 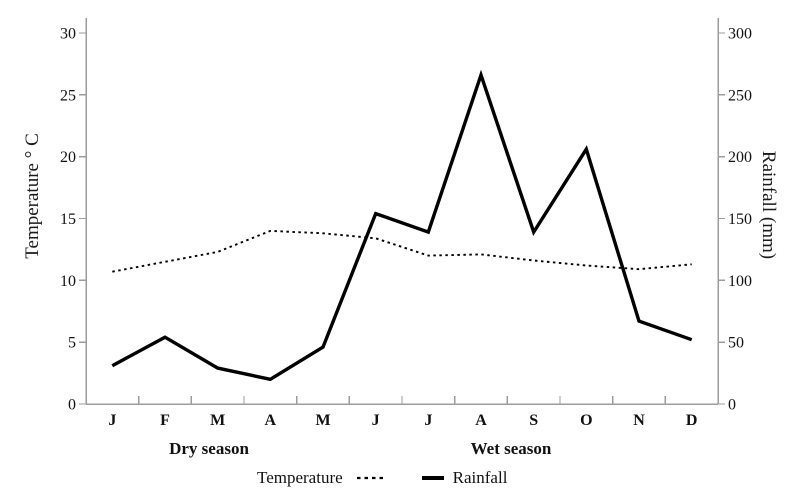 What do you see at coordinates (740, 34) in the screenshot?
I see `right-axis-tick-label: 300` at bounding box center [740, 34].